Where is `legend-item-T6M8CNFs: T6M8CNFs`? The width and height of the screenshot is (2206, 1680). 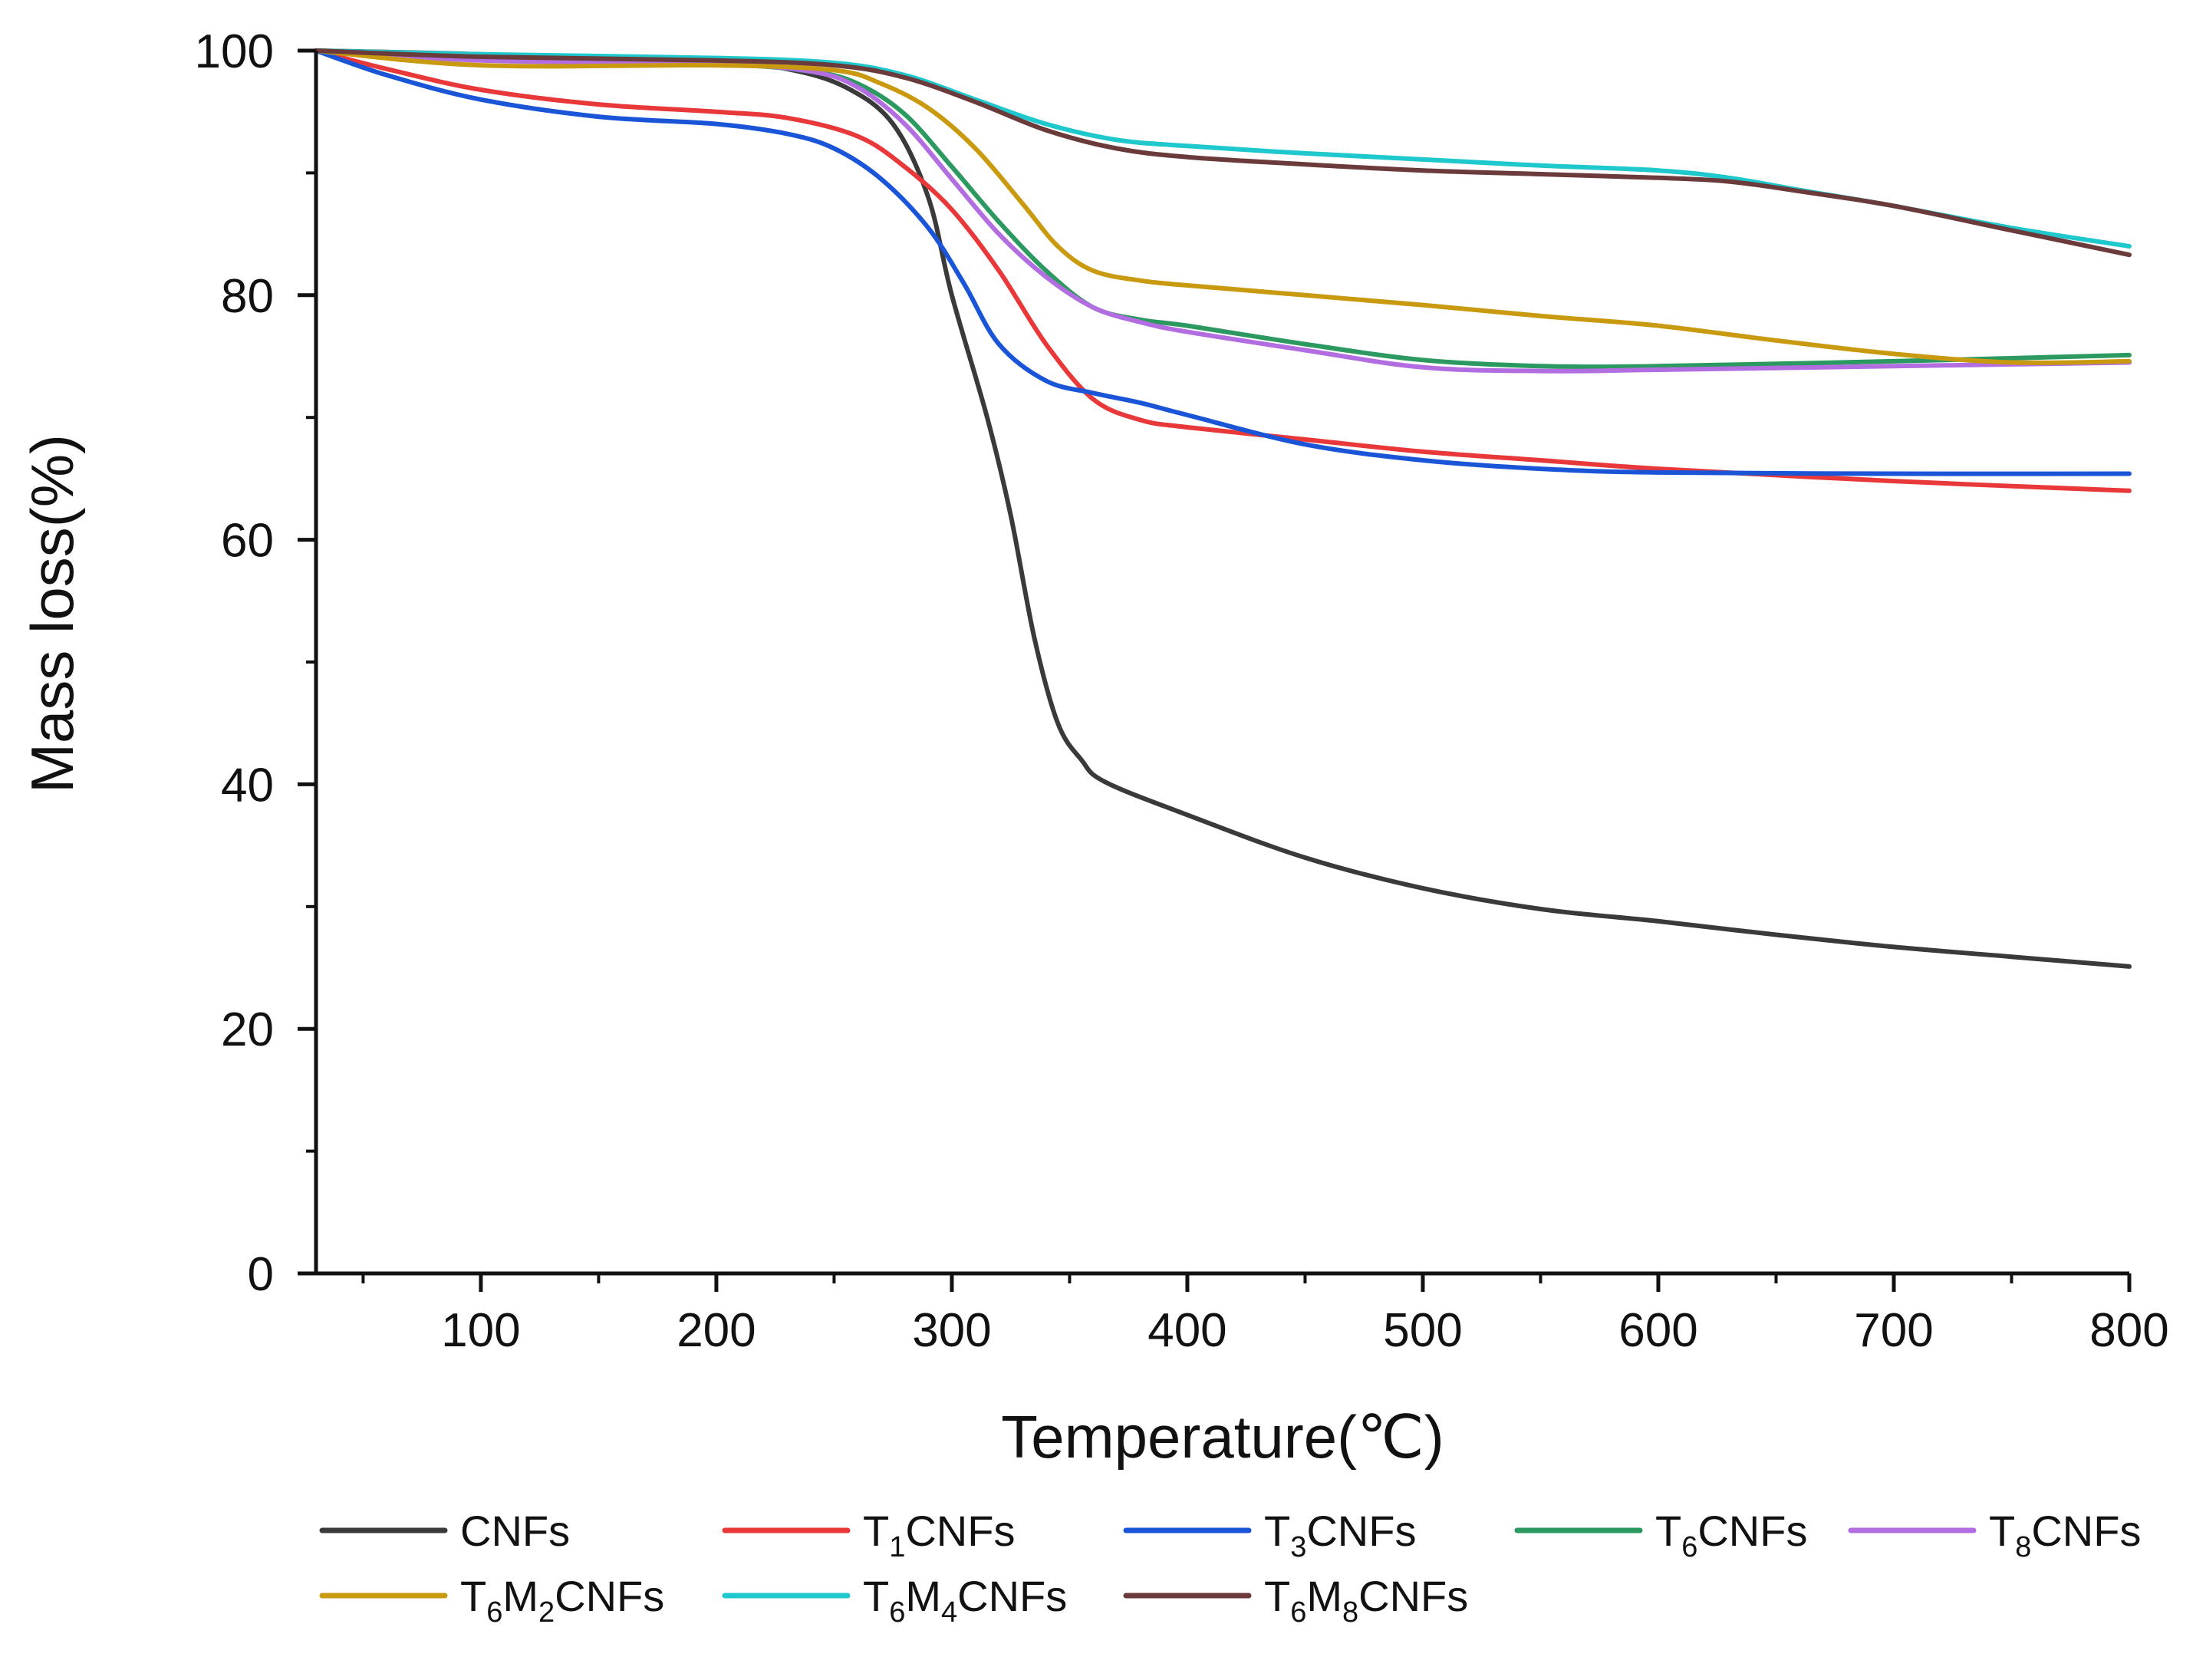 legend-item-T6M8CNFs: T6M8CNFs is located at coordinates (1295, 1600).